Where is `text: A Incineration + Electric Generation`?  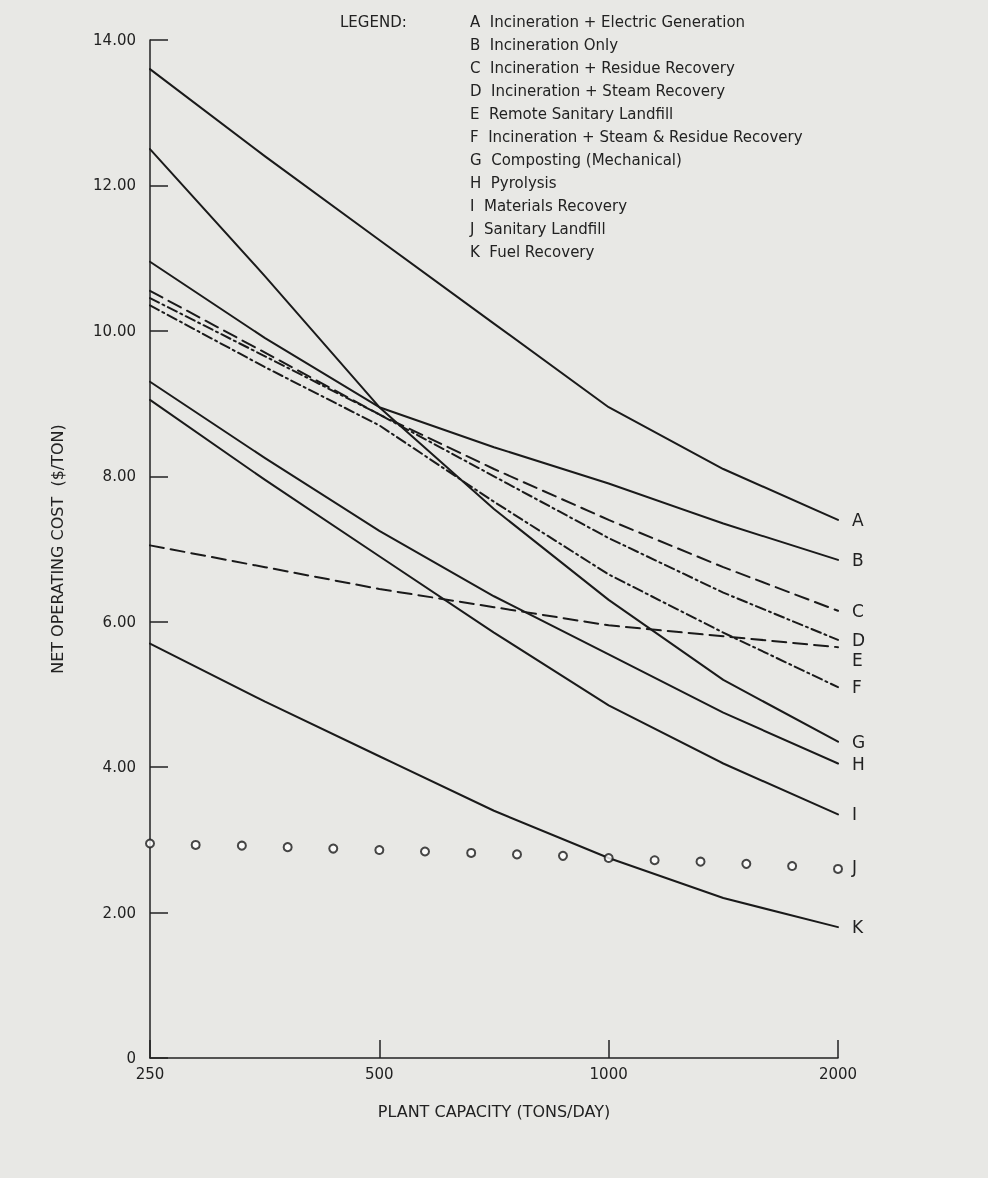 text: A Incineration + Electric Generation is located at coordinates (608, 21).